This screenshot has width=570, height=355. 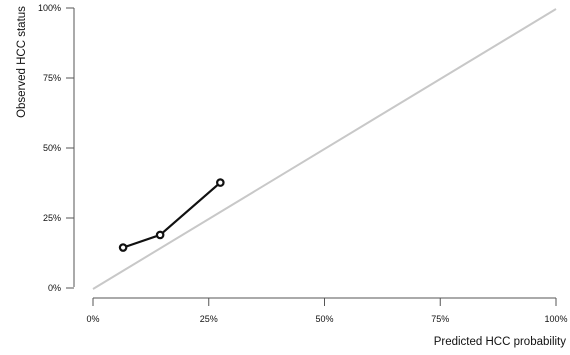 I want to click on x-tick-label: 50%, so click(x=324, y=319).